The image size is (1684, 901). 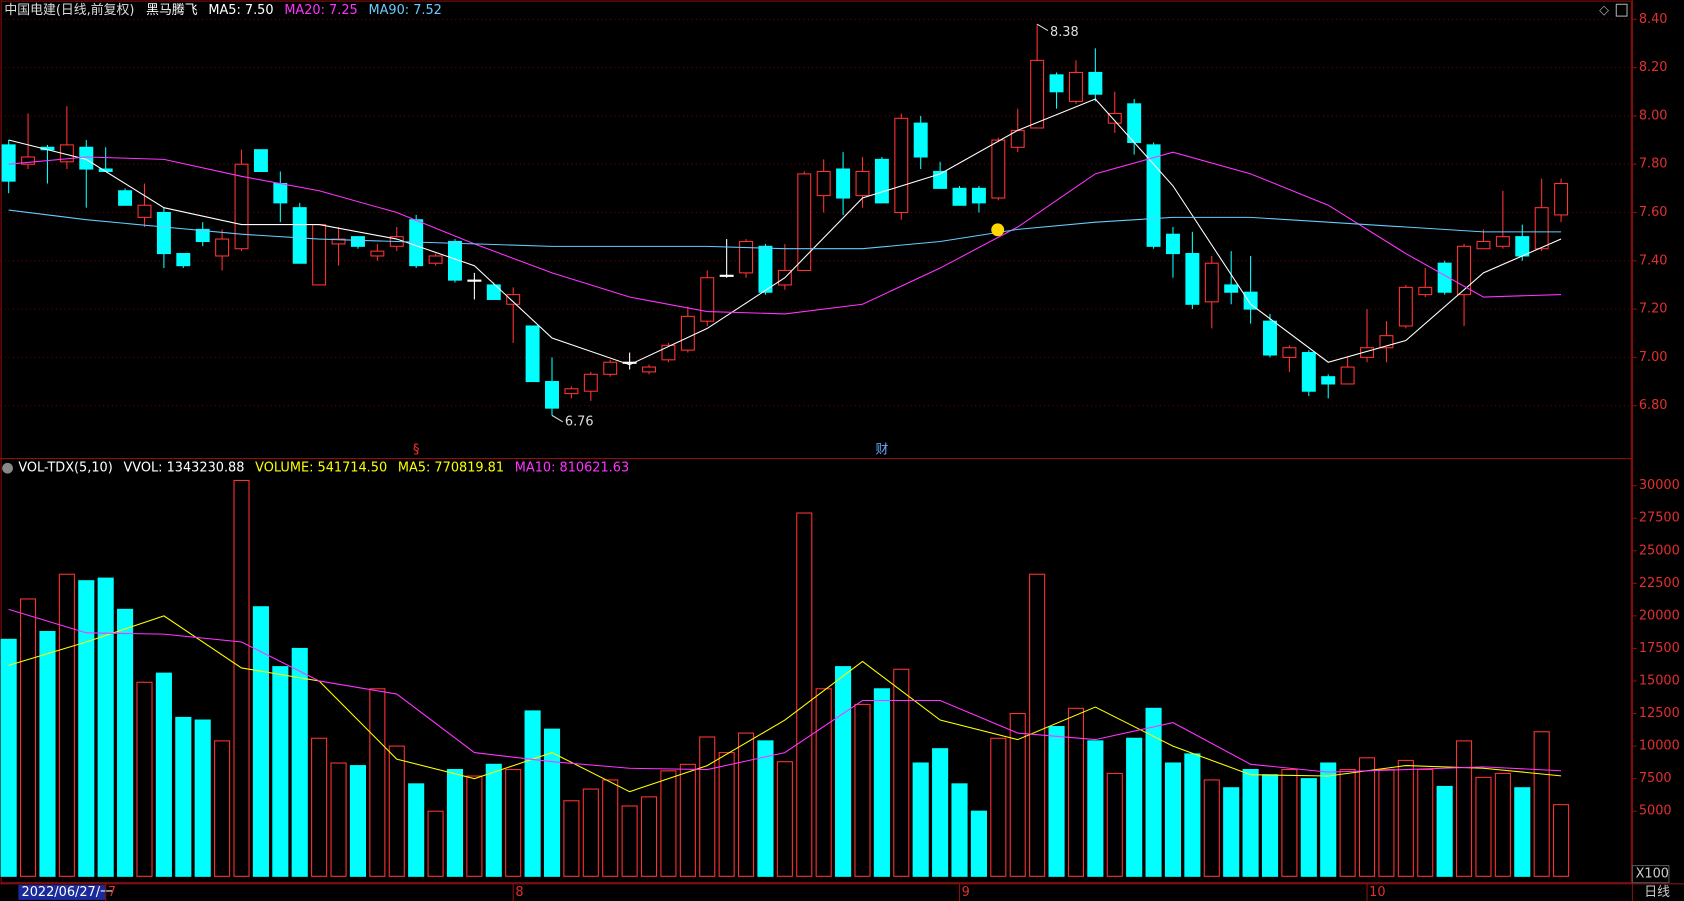 What do you see at coordinates (1653, 19) in the screenshot?
I see `y-tick-label: 8.40` at bounding box center [1653, 19].